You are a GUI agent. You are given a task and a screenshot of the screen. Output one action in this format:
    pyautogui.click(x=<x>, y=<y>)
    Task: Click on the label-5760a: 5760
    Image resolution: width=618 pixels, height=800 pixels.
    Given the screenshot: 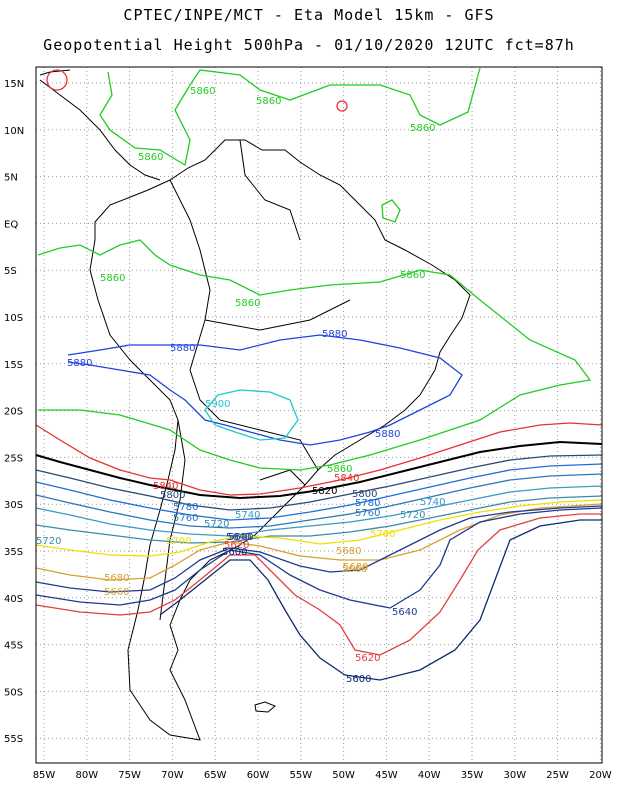 What is the action you would take?
    pyautogui.click(x=185, y=518)
    